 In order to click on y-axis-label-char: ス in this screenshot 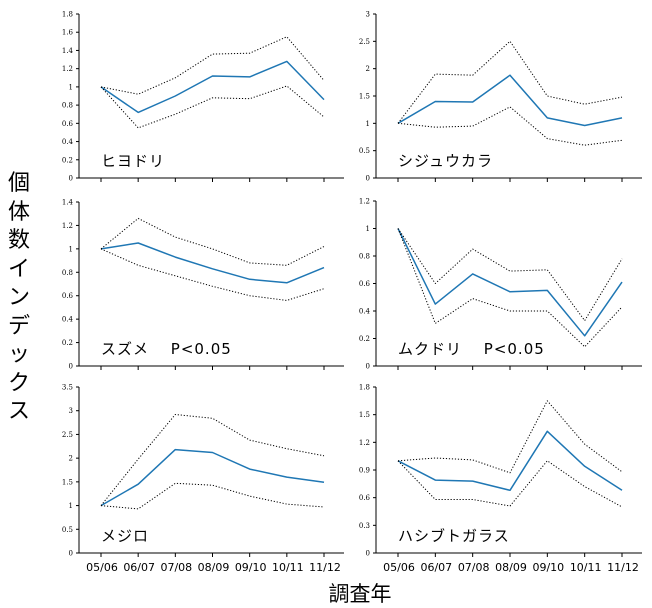, I will do `click(18, 411)`.